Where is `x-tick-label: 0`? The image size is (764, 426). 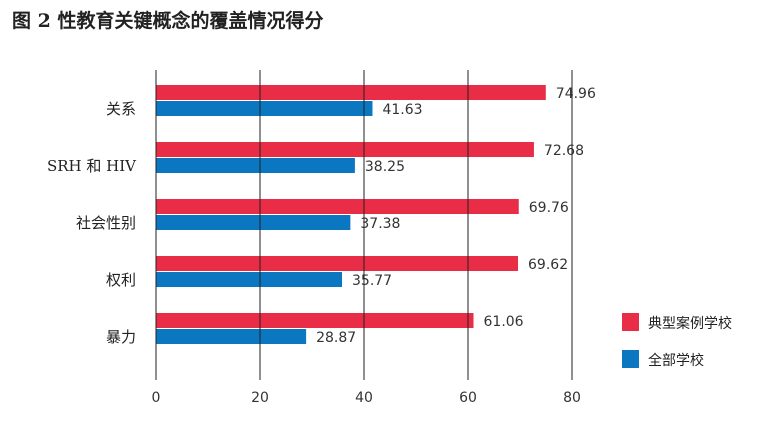 x-tick-label: 0 is located at coordinates (156, 398).